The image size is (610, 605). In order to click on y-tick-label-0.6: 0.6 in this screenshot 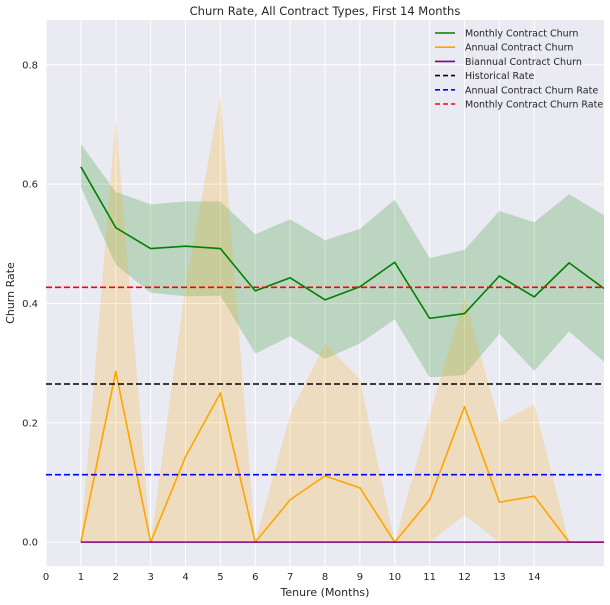, I will do `click(30, 185)`.